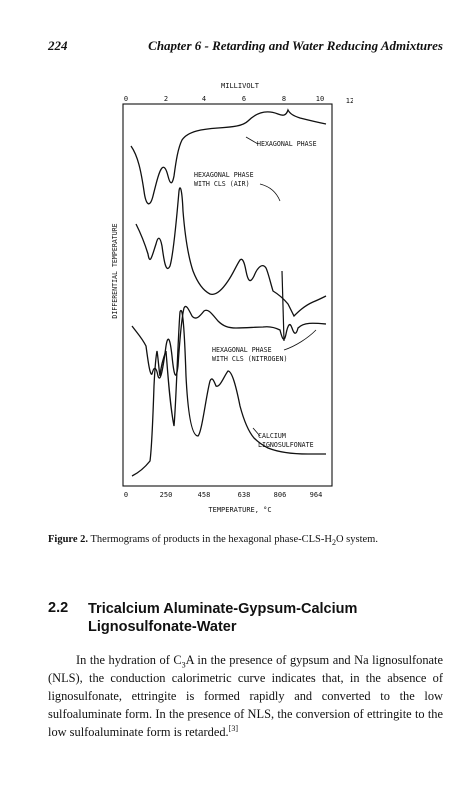  I want to click on label-calcium-2: LIGNOSULFONATE, so click(286, 445).